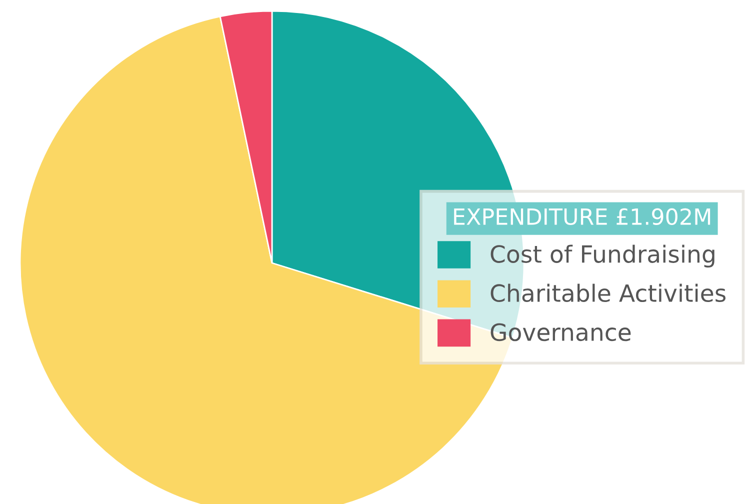 This screenshot has width=755, height=504. What do you see at coordinates (582, 217) in the screenshot?
I see `legend-title: EXPENDITURE £1.902M` at bounding box center [582, 217].